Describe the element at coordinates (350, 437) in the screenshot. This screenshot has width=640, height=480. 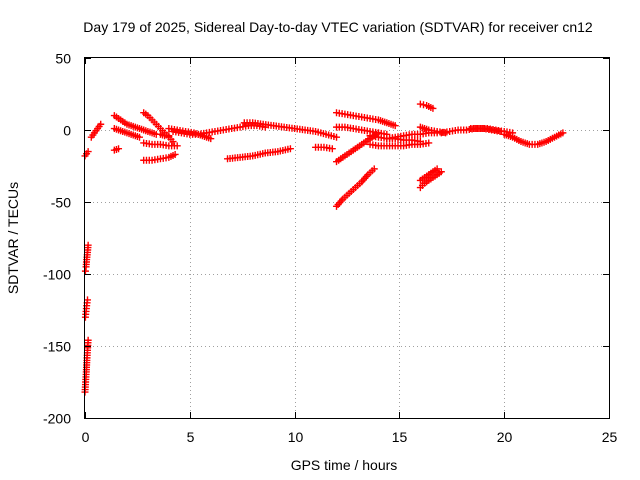
I see `x-tick-labels: 0 5 10 15 20 25` at that location.